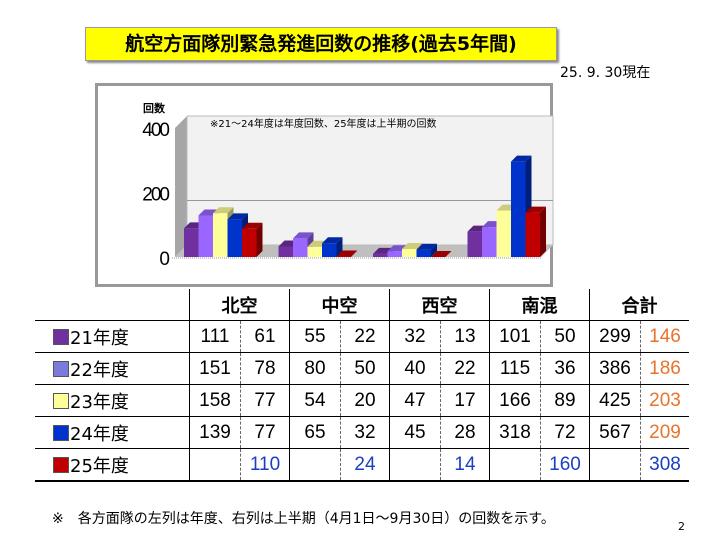 This screenshot has width=707, height=538. I want to click on table-cell: 160, so click(565, 465).